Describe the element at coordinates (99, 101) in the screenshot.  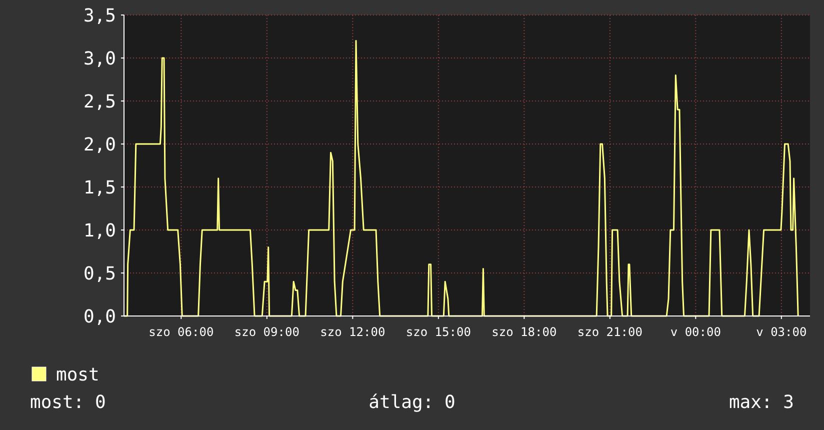
I see `y-tick-label: 2,5` at that location.